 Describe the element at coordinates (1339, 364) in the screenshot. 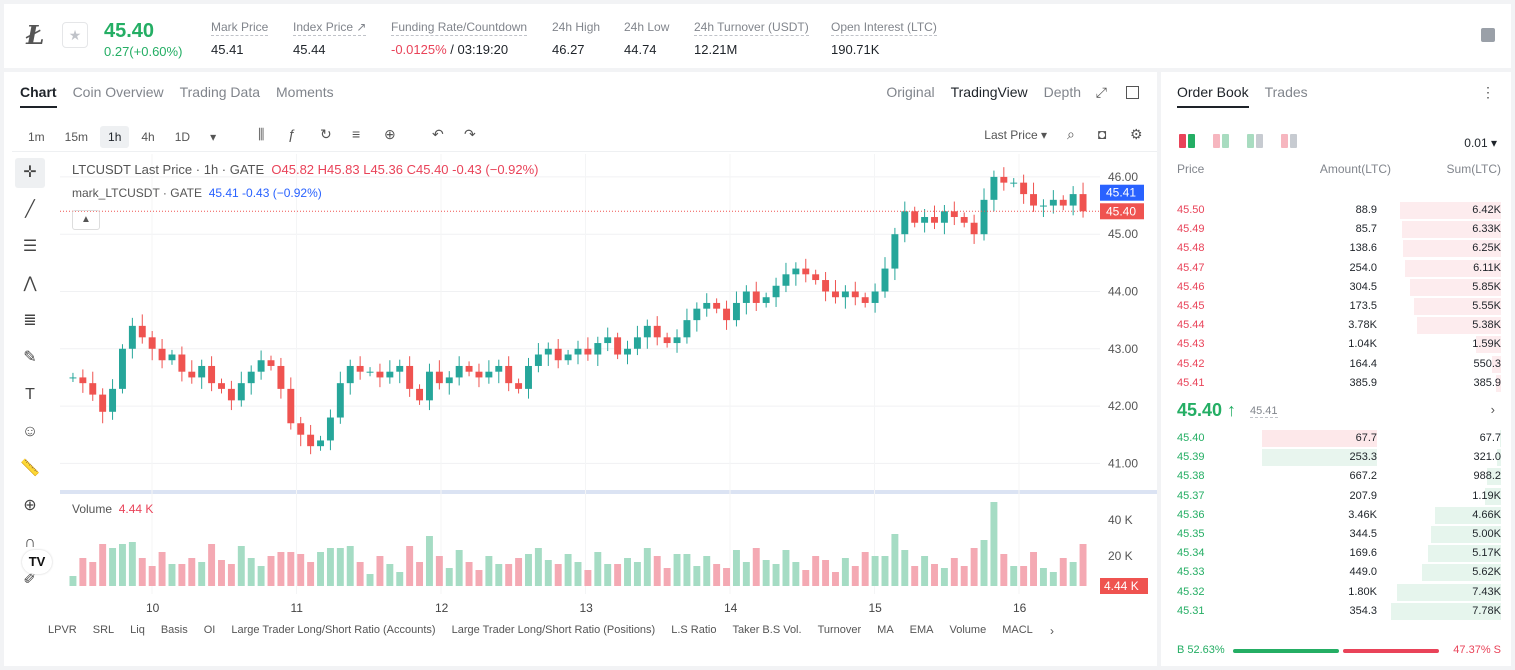

I see `ask-row: 45.42 164.4 550.3` at that location.